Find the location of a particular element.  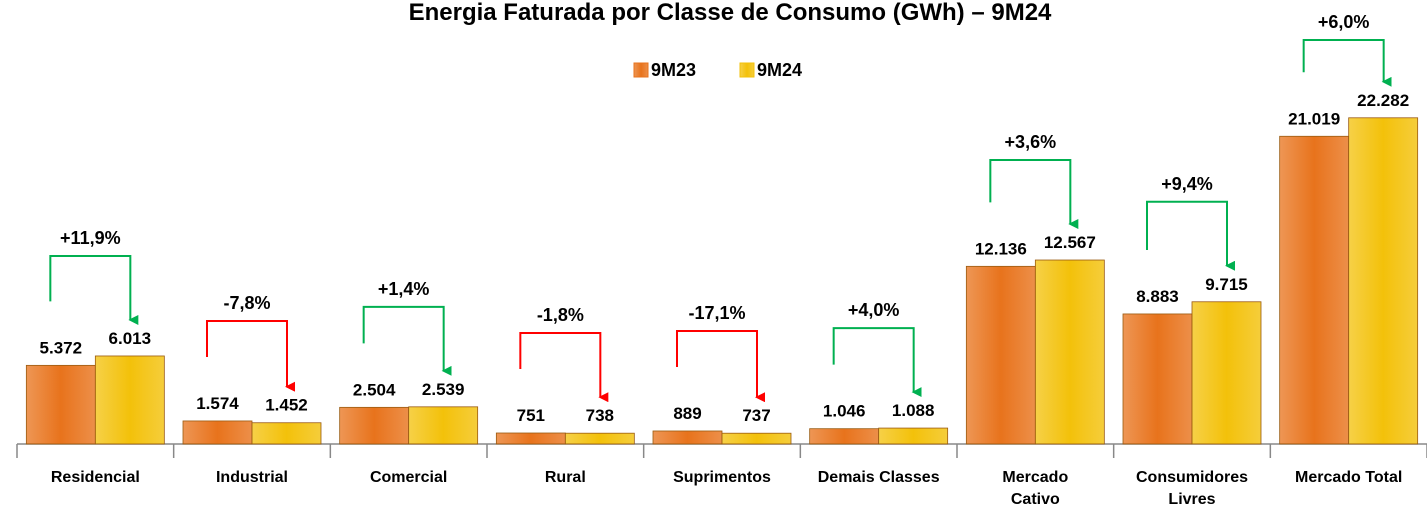

x-tick-label: Rural is located at coordinates (565, 477).